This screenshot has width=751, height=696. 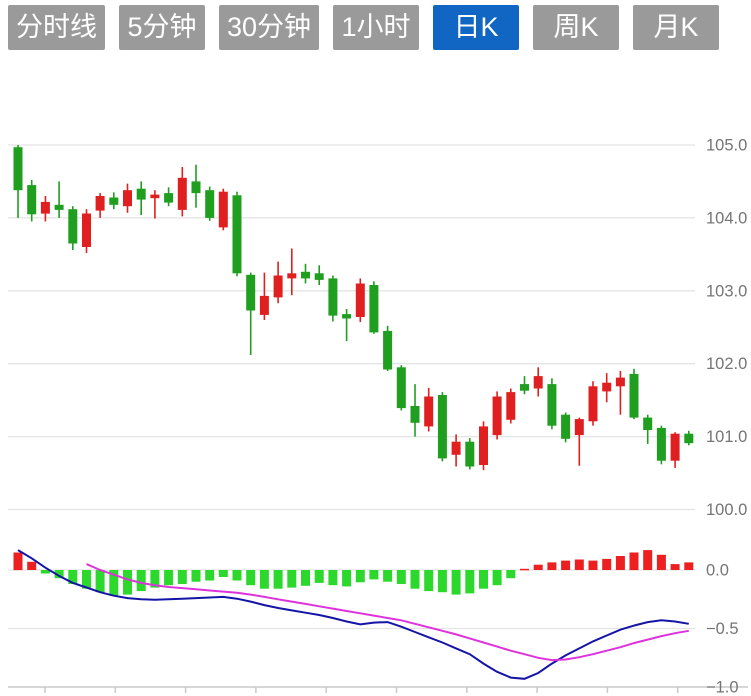 What do you see at coordinates (722, 687) in the screenshot?
I see `macd-axis-label: −1.0` at bounding box center [722, 687].